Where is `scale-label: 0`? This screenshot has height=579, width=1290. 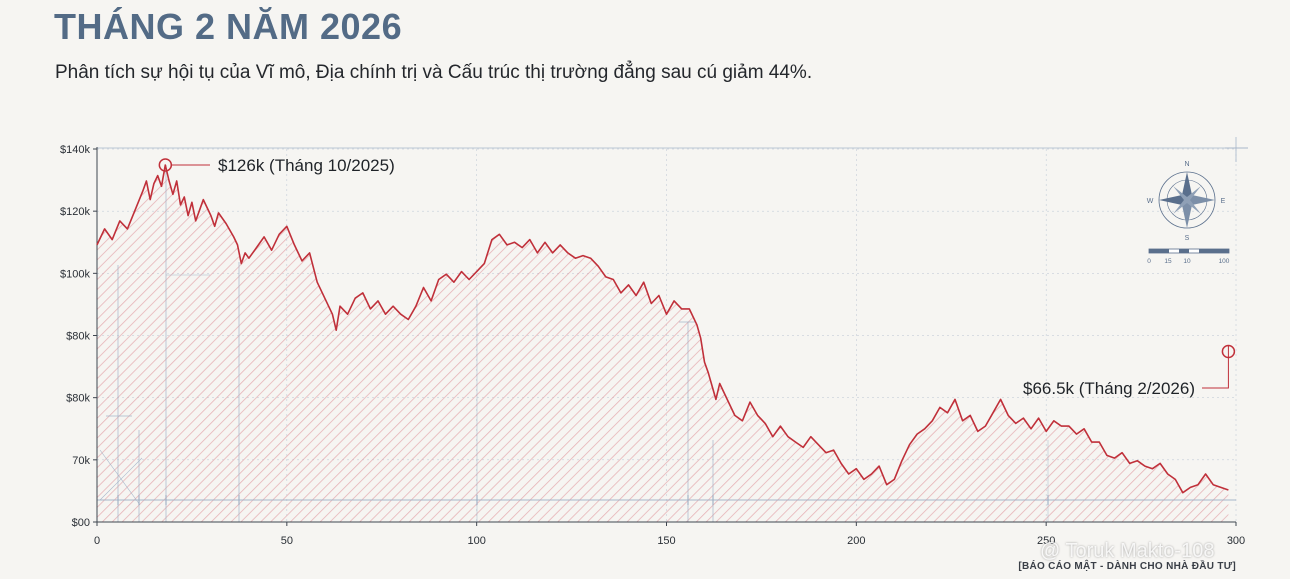 scale-label: 0 is located at coordinates (1149, 261).